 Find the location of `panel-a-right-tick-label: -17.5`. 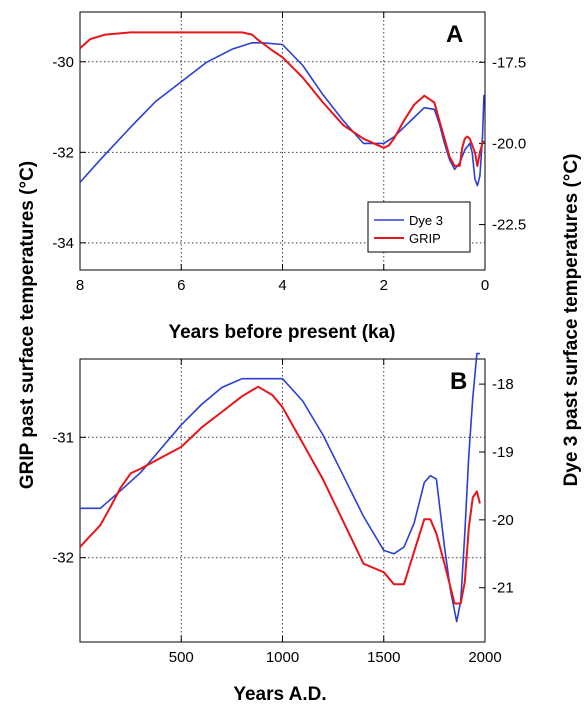

panel-a-right-tick-label: -17.5 is located at coordinates (509, 62).